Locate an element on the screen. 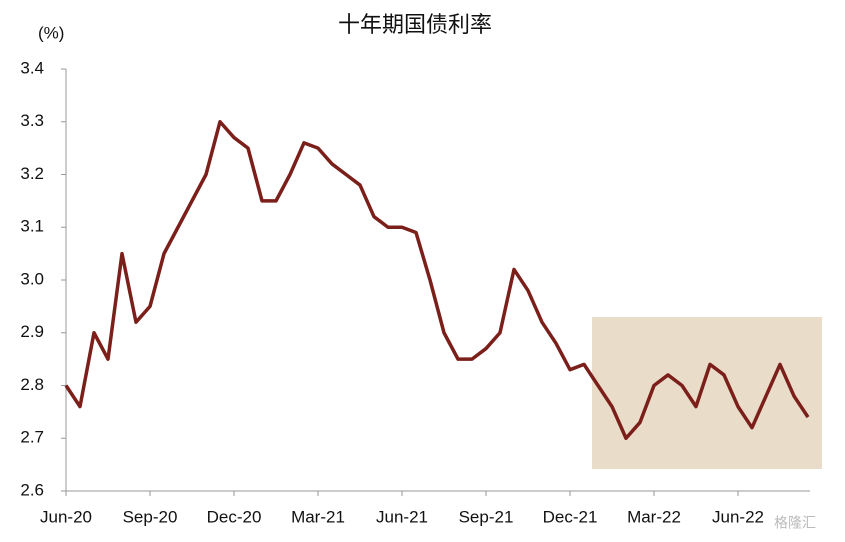 The image size is (845, 542). watermark: 格隆汇 is located at coordinates (795, 523).